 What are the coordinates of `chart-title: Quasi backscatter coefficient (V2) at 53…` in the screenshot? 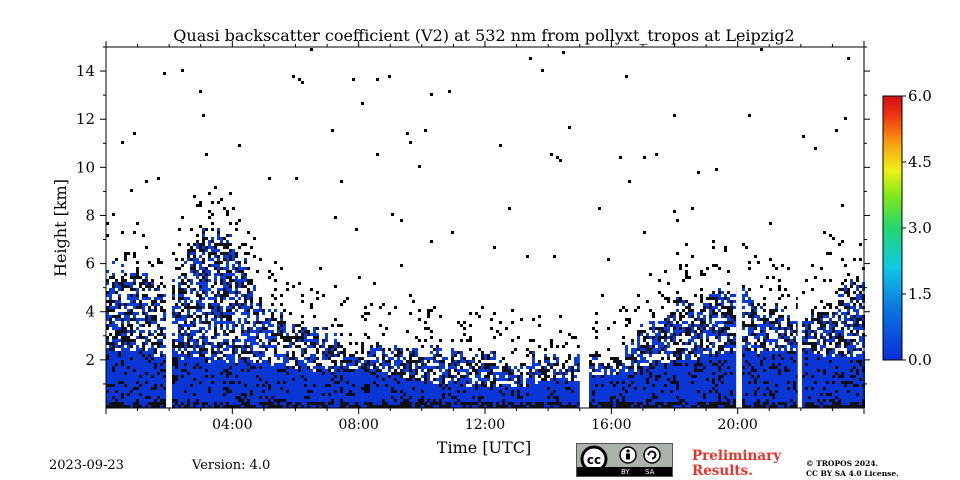 It's located at (483, 35).